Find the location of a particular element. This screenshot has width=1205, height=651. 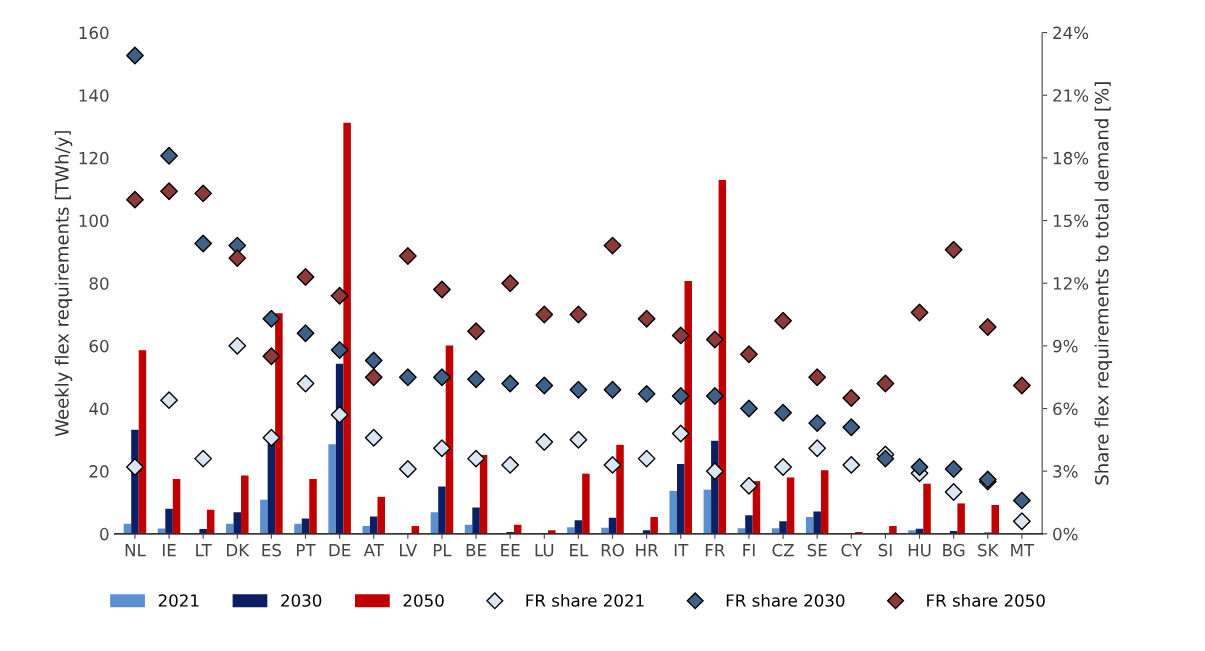

x-tick-label: DE is located at coordinates (340, 550).